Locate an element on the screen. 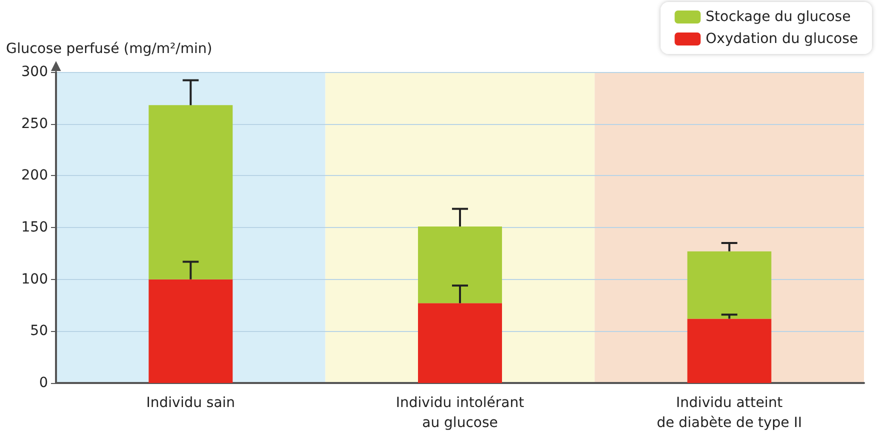  x-tick-label: Individu atteint de diabète de type II is located at coordinates (729, 413).